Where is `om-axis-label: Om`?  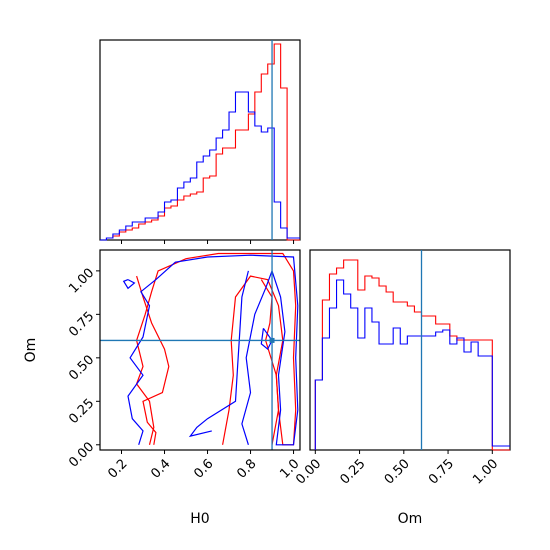 om-axis-label: Om is located at coordinates (410, 519).